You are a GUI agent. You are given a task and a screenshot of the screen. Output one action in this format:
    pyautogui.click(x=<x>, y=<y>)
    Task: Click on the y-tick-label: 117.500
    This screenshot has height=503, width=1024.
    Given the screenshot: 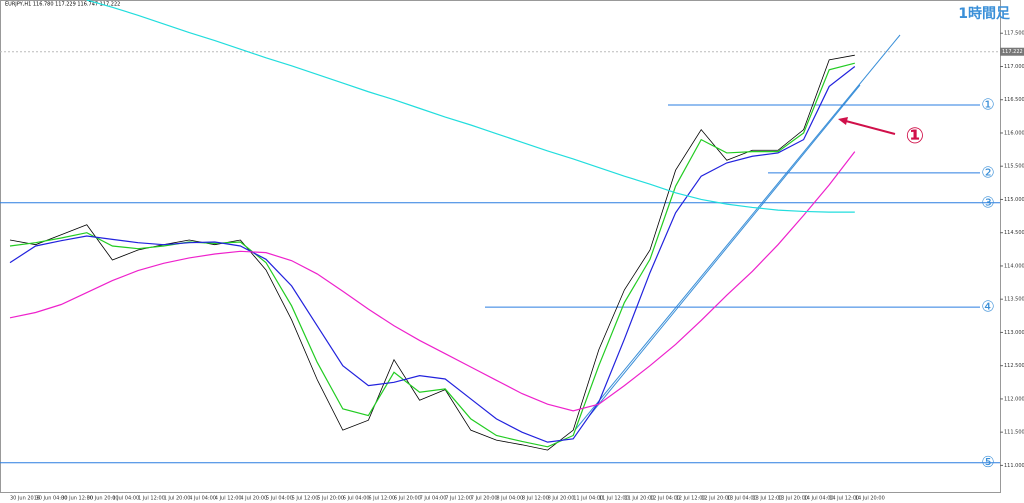 What is the action you would take?
    pyautogui.click(x=1014, y=34)
    